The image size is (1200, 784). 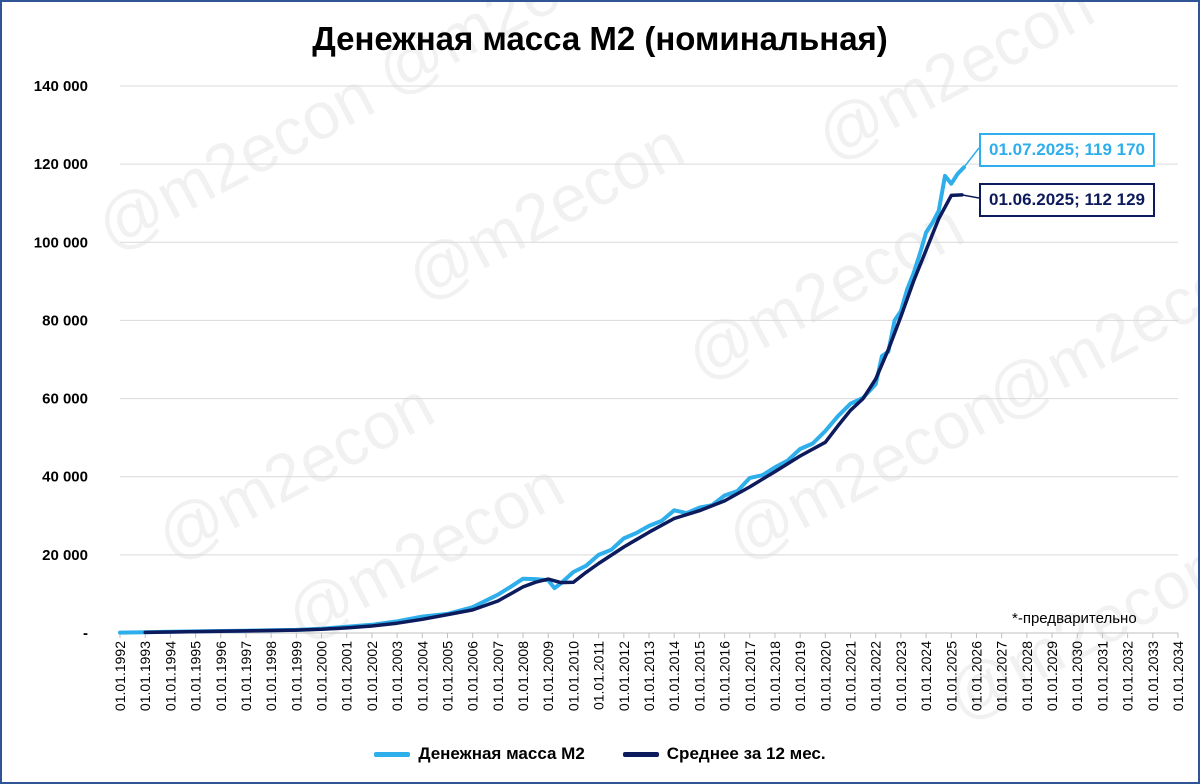 What do you see at coordinates (322, 676) in the screenshot?
I see `x-tick-label: 01.01.2000` at bounding box center [322, 676].